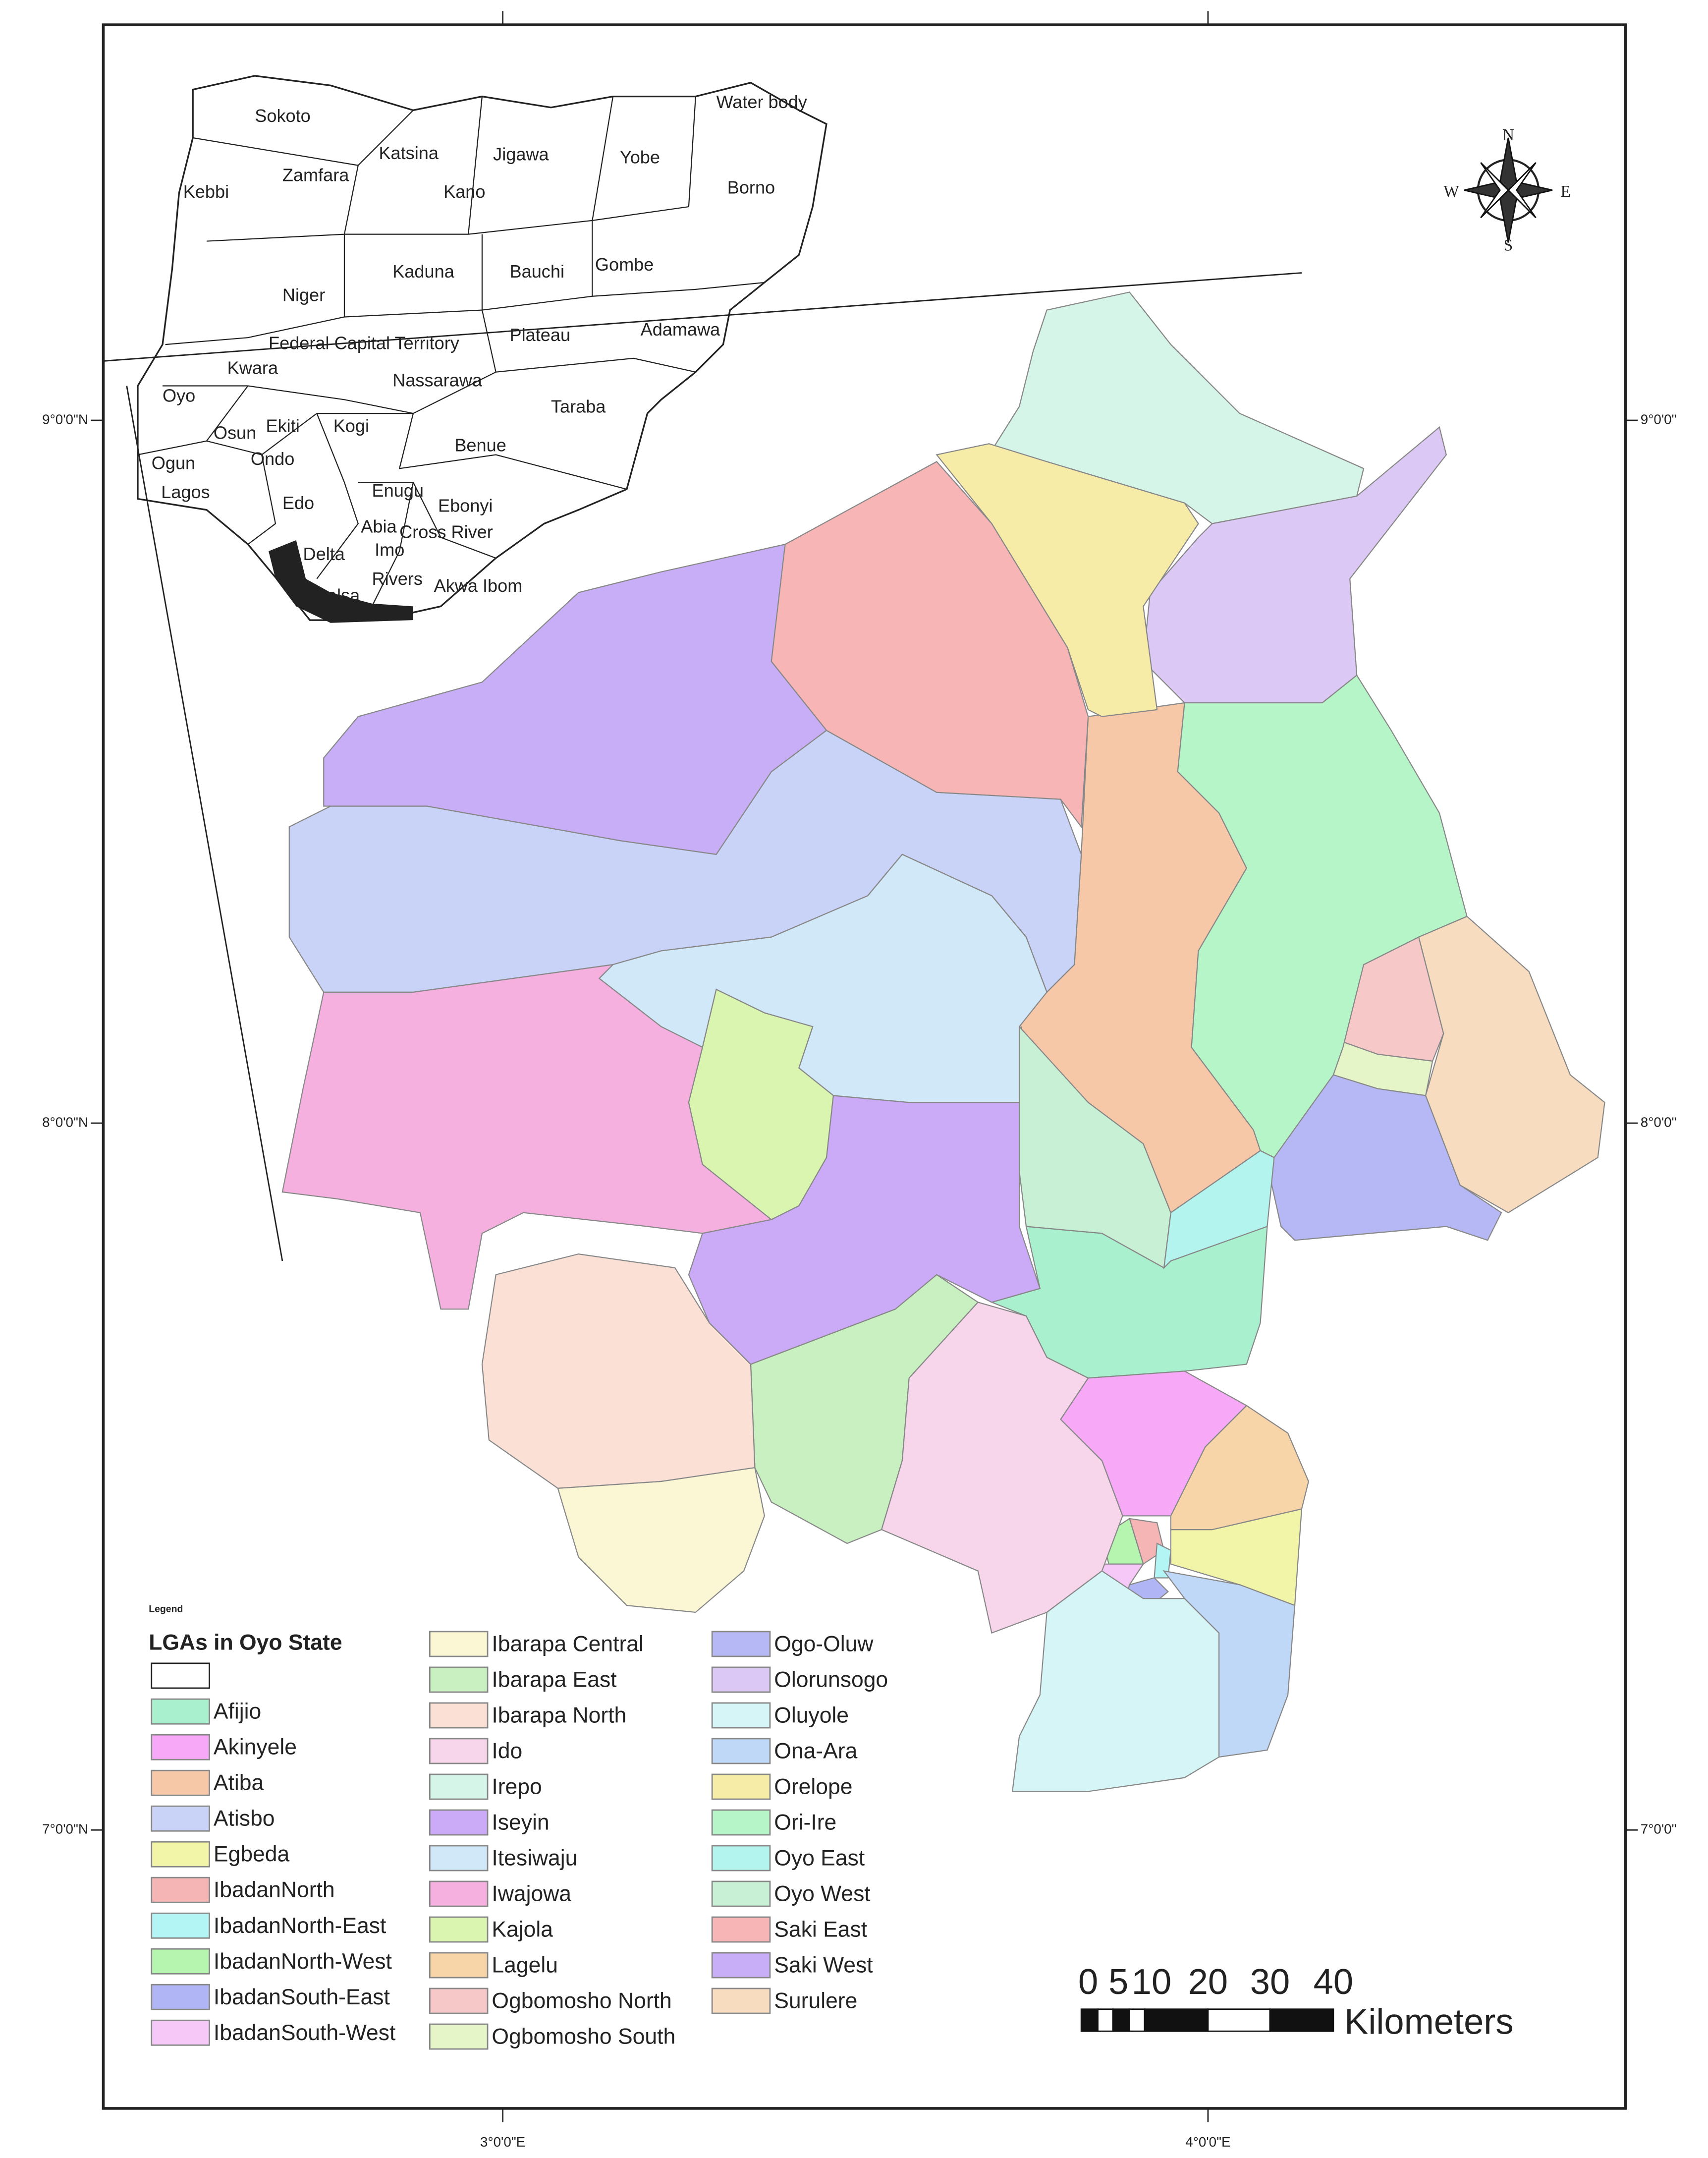 The width and height of the screenshot is (1708, 2158). I want to click on lon-label: 4°0'0"E, so click(1207, 2142).